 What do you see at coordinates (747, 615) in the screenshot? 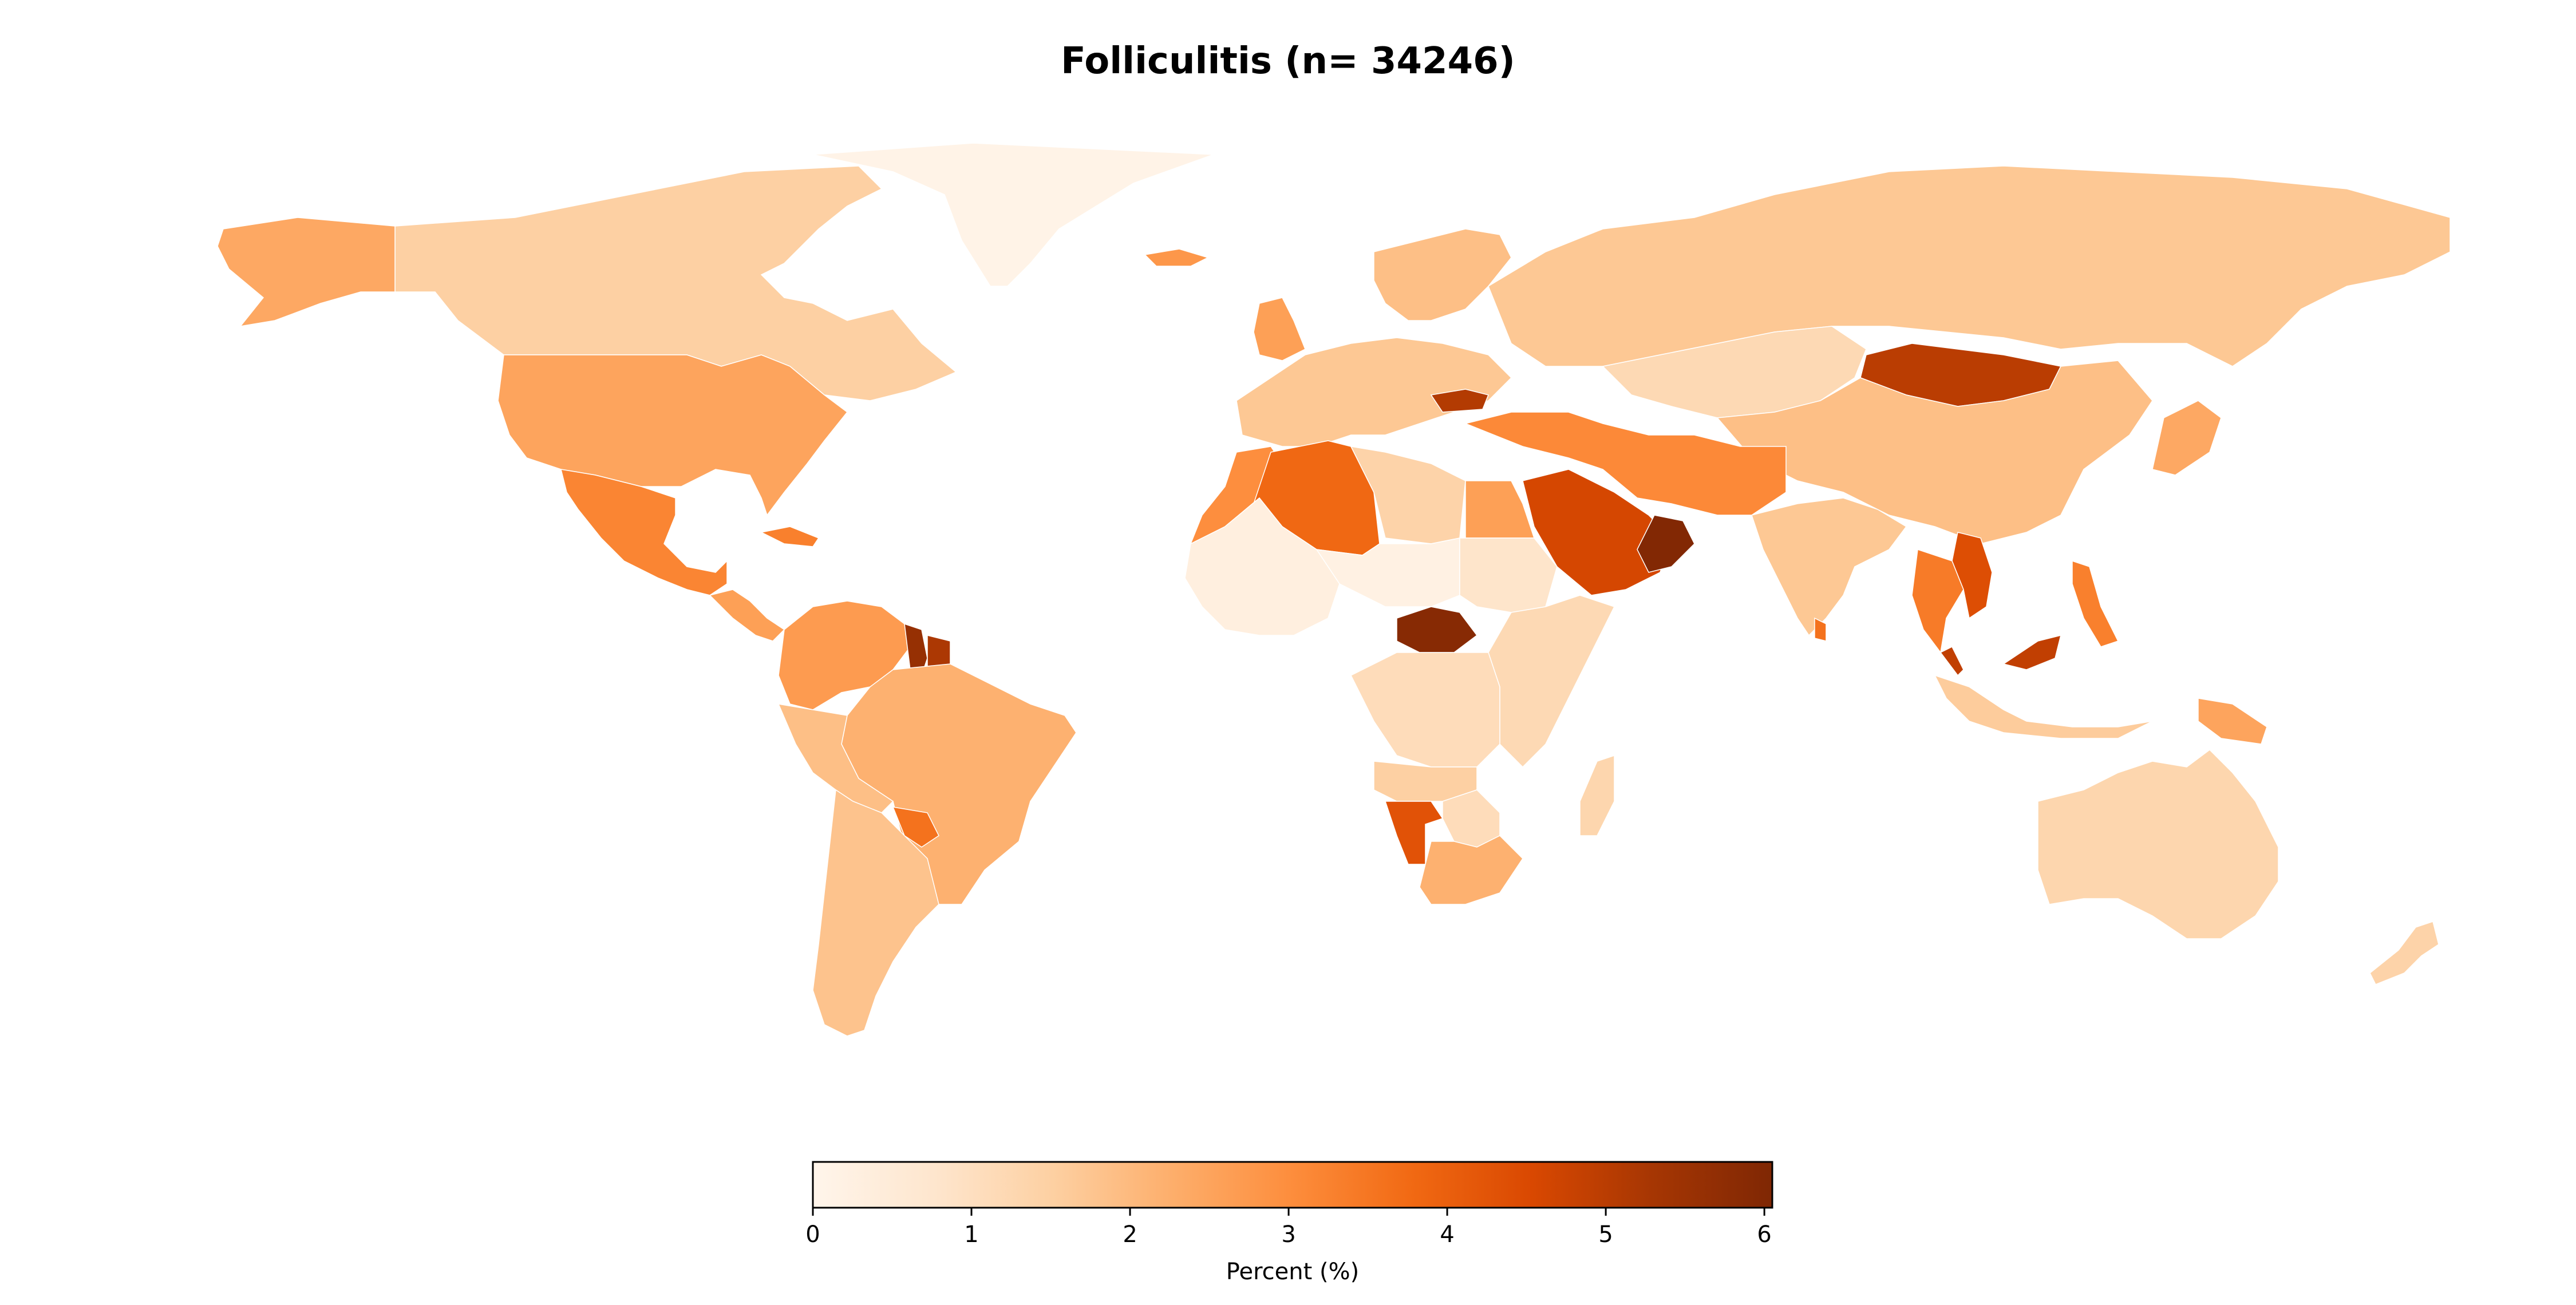
I see `central-america` at bounding box center [747, 615].